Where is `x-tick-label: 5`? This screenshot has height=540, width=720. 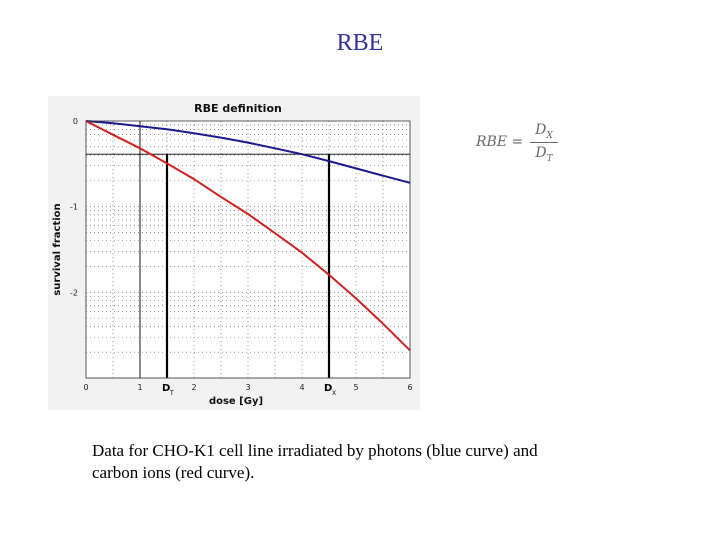 x-tick-label: 5 is located at coordinates (355, 387).